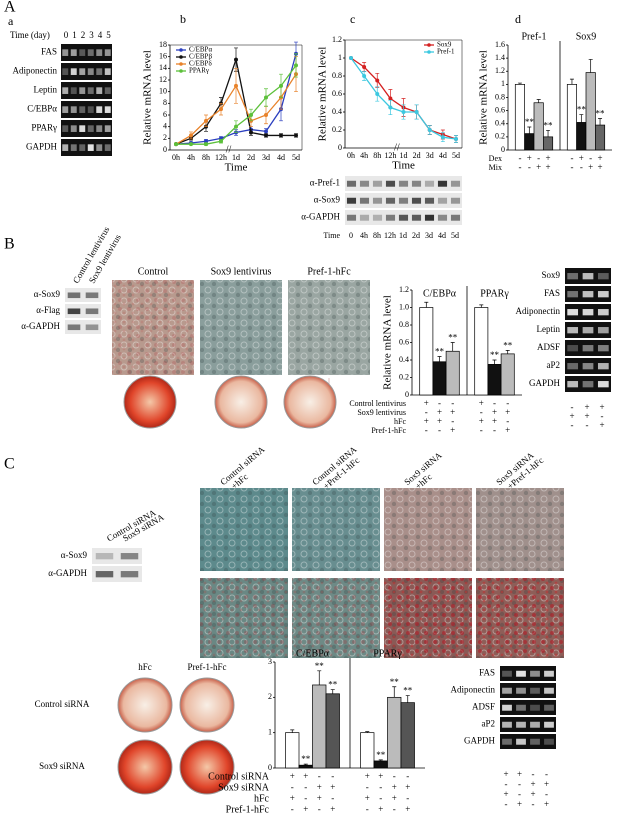 This screenshot has width=624, height=836. I want to click on y-tick-label: 0.2, so click(337, 129).